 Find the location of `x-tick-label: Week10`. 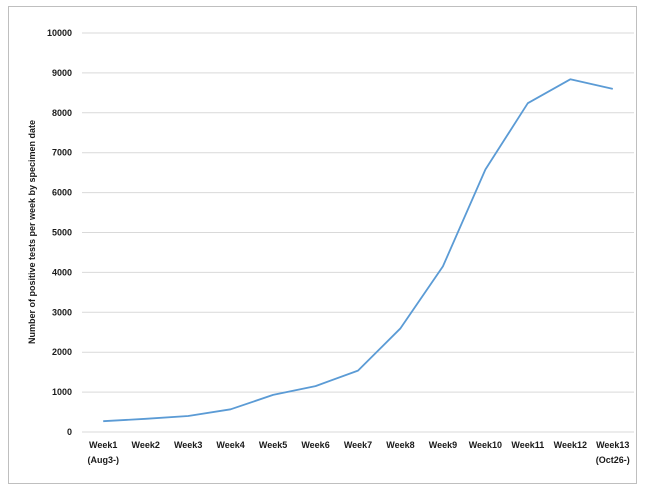

x-tick-label: Week10 is located at coordinates (485, 445).